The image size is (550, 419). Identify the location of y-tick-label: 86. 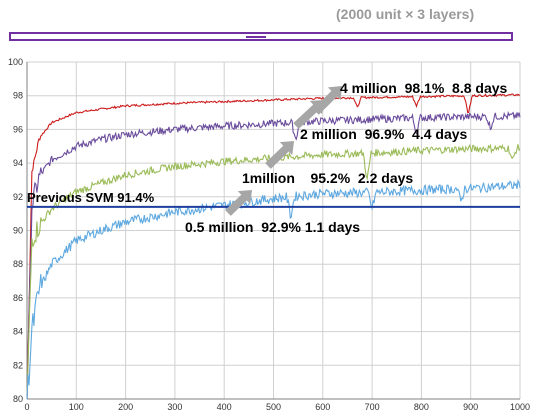
(18, 298).